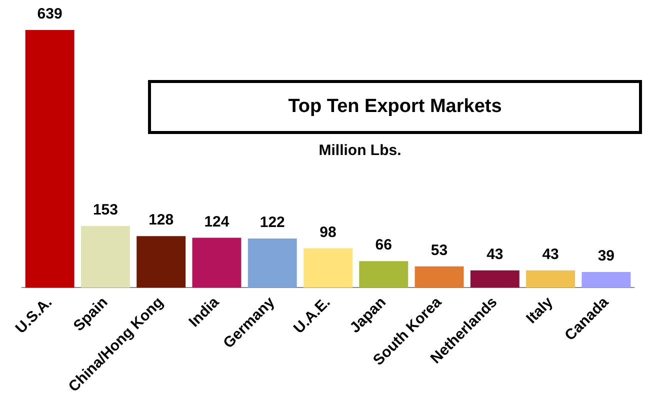 The image size is (648, 402). I want to click on data-label: 122, so click(272, 223).